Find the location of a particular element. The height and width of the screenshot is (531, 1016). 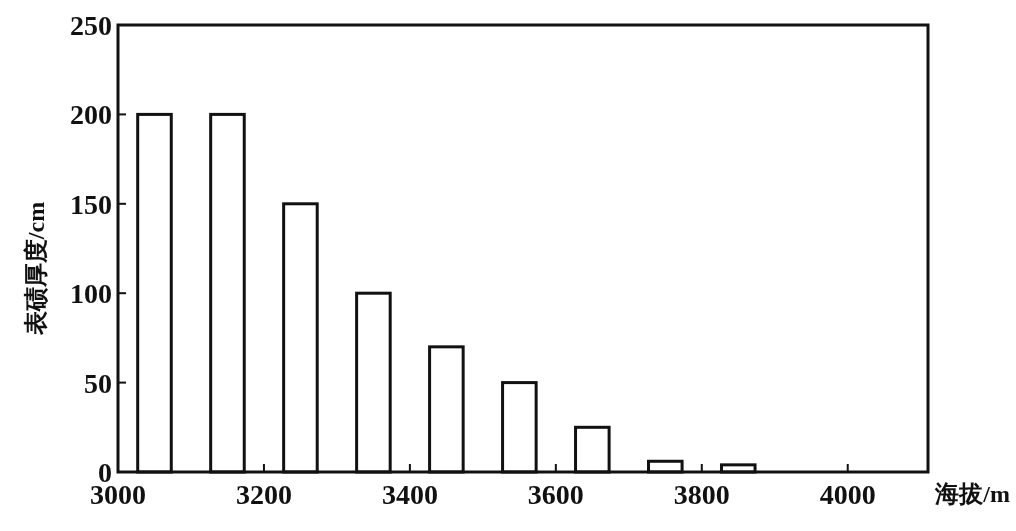

x-tick-label: 3600 is located at coordinates (555, 494).